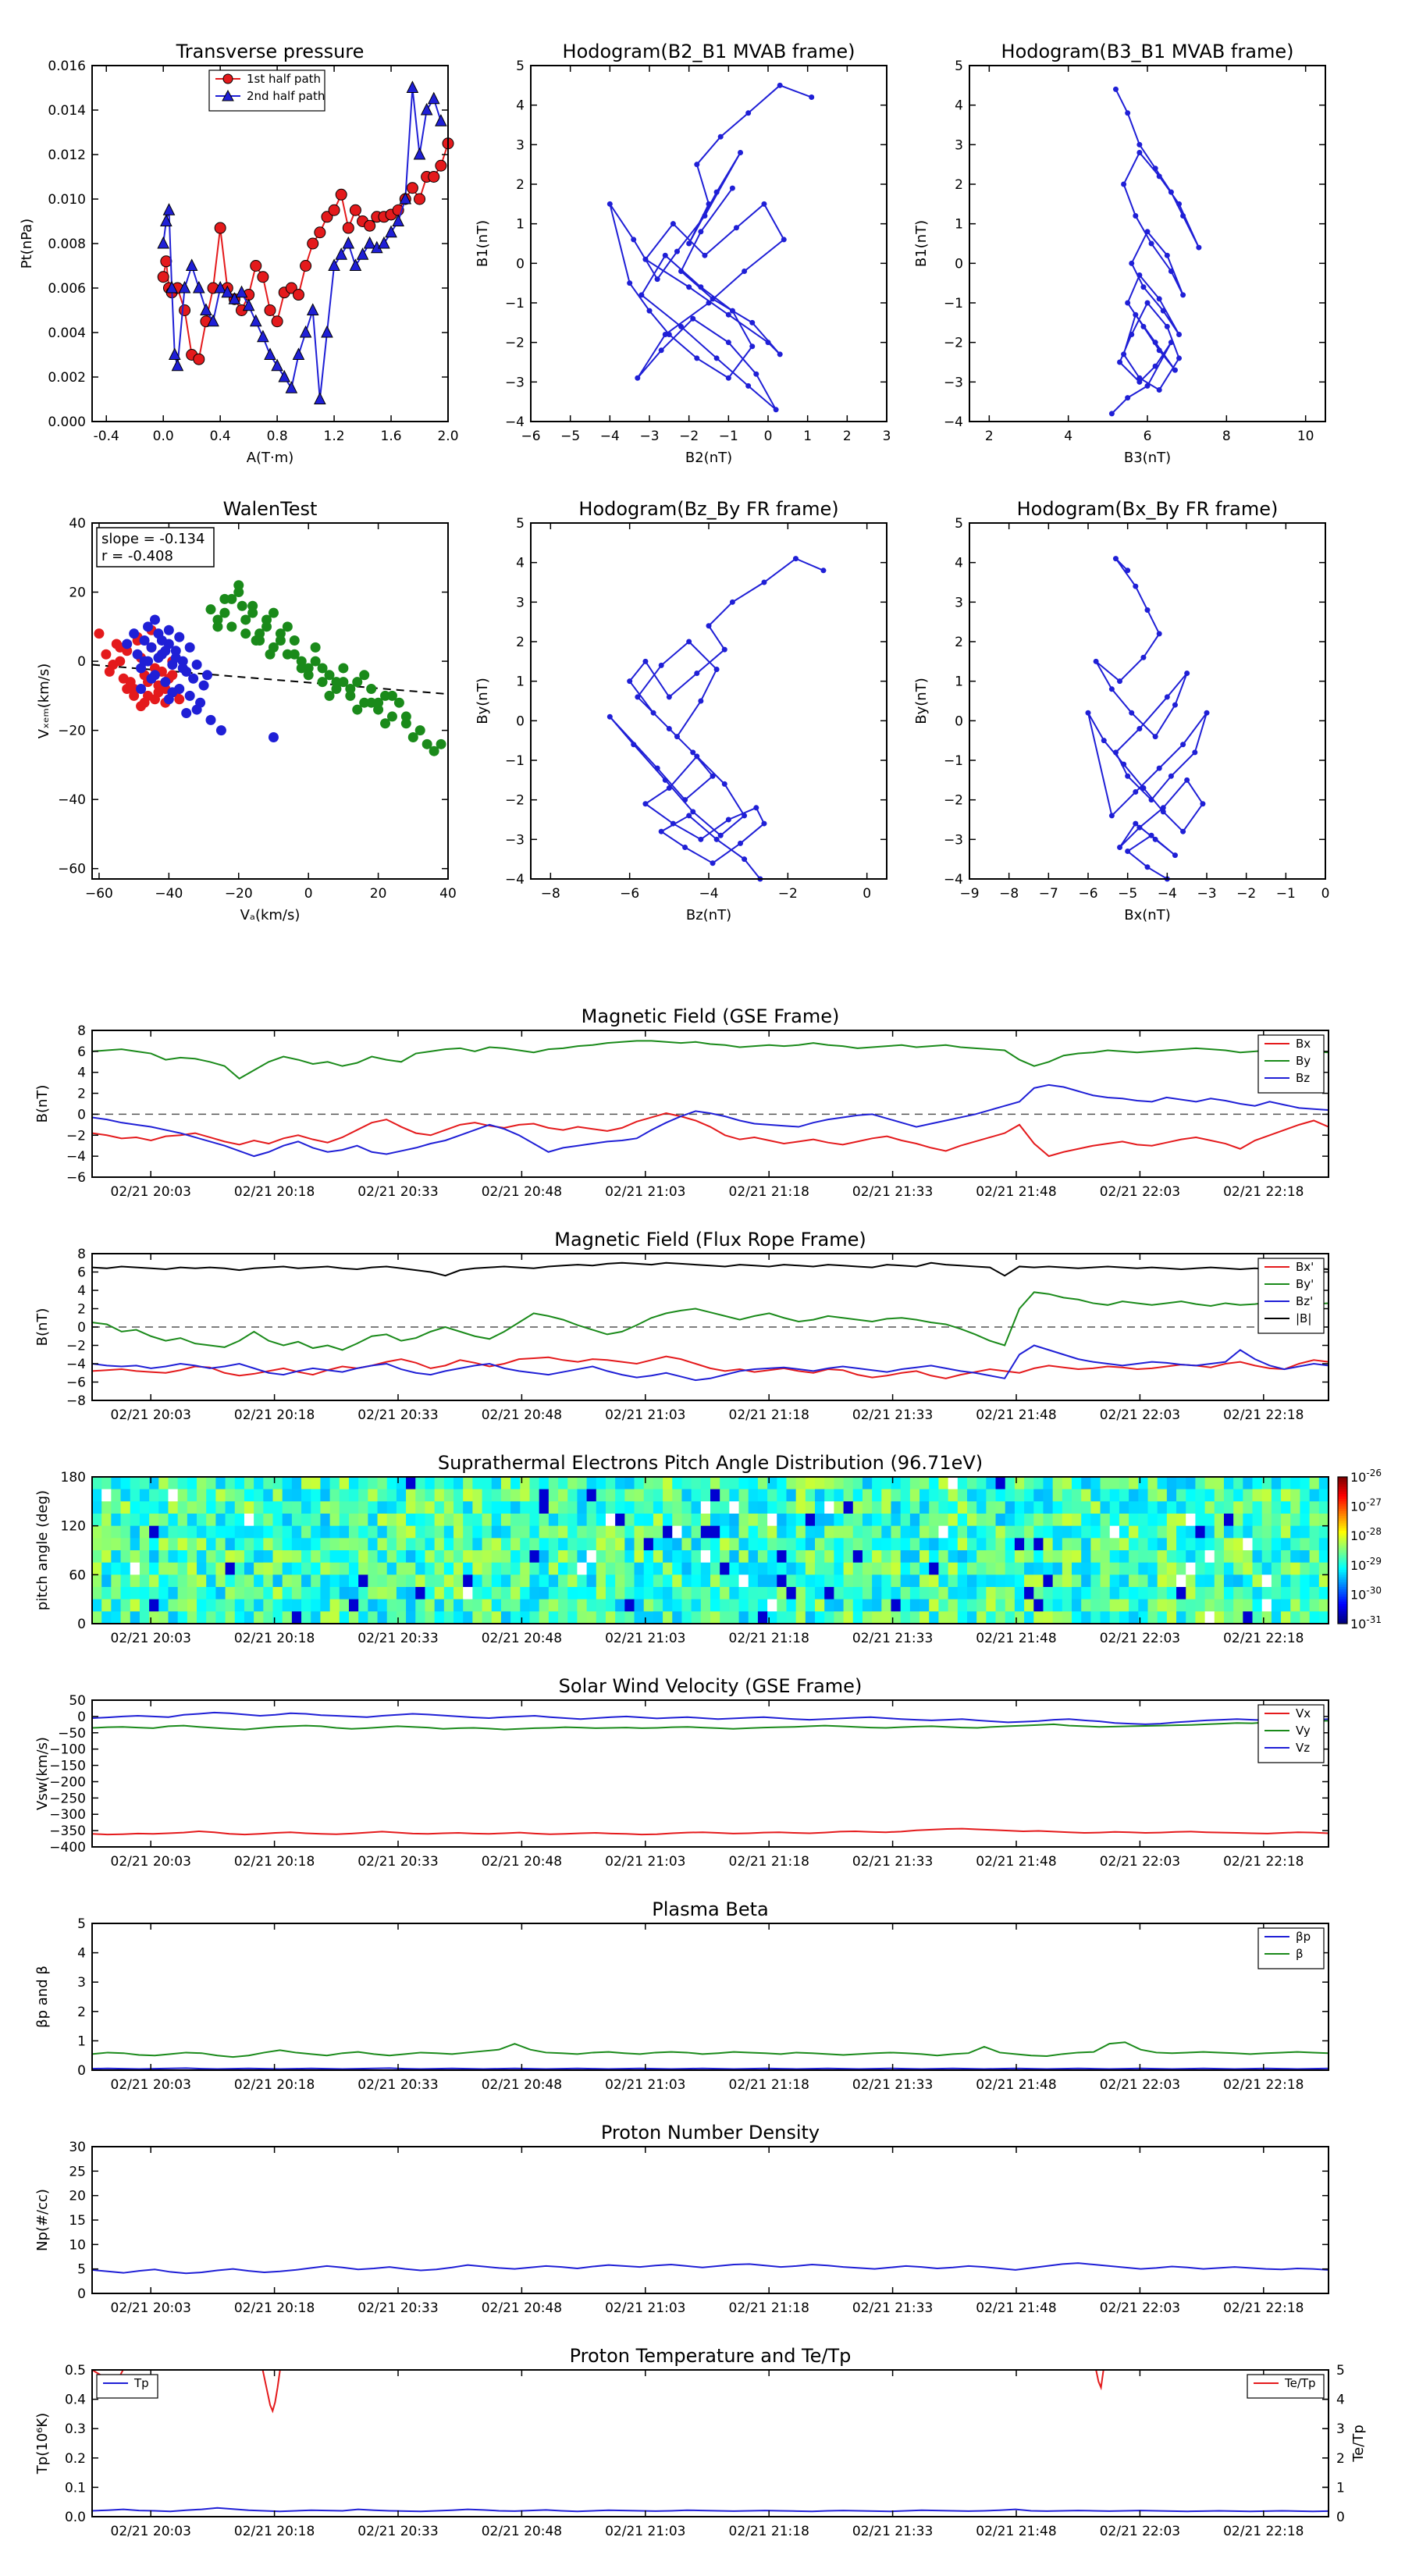  I want to click on h1-x-tick-label: −6, so click(531, 436).